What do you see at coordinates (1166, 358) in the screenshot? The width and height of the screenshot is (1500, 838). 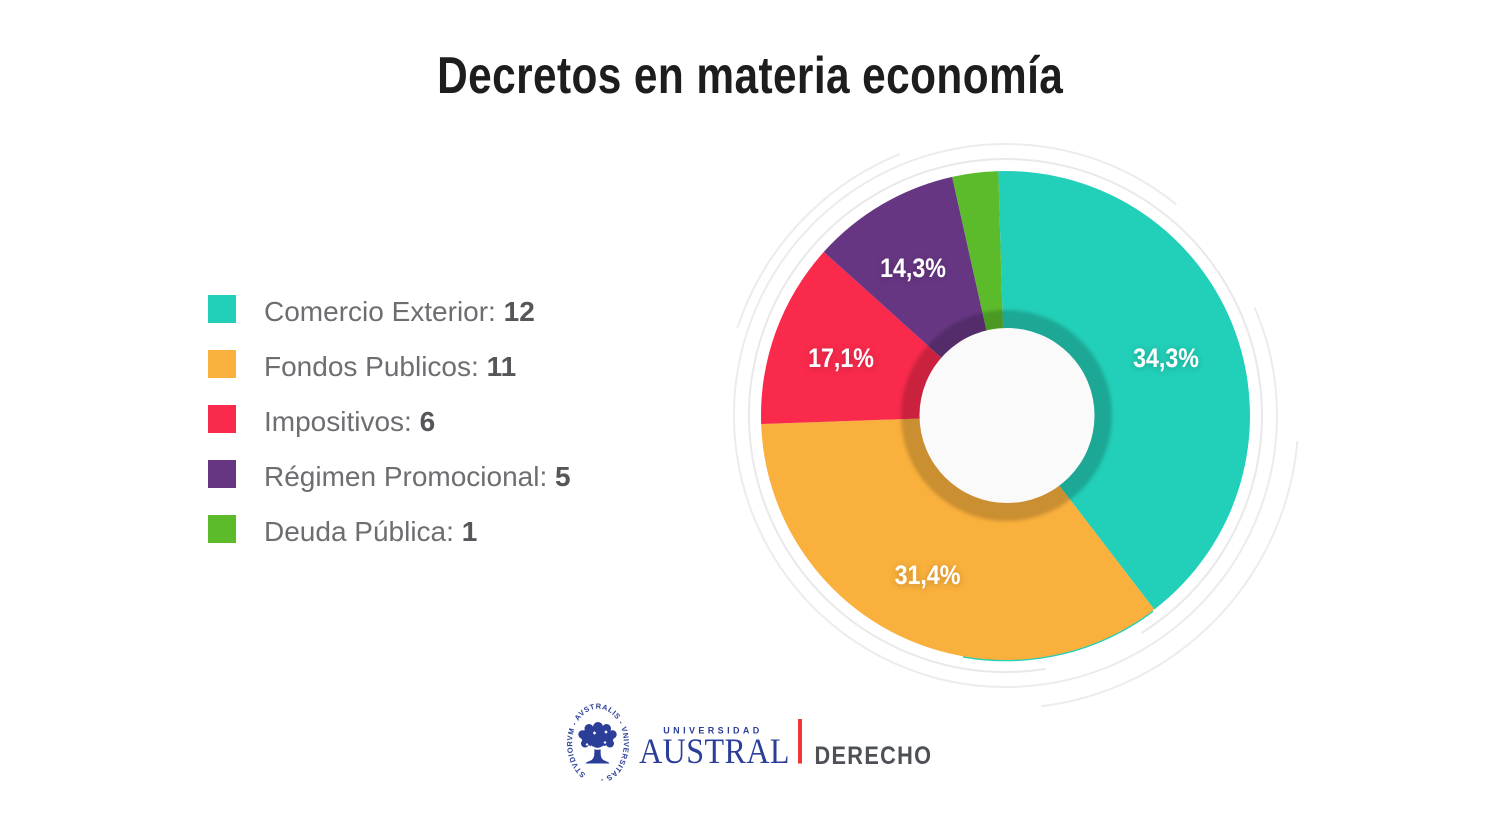 I see `svg-text: 34,3%` at bounding box center [1166, 358].